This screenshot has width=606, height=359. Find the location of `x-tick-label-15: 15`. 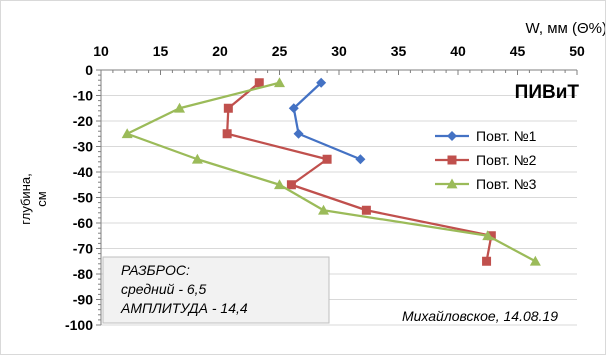

x-tick-label-15: 15 is located at coordinates (161, 51).